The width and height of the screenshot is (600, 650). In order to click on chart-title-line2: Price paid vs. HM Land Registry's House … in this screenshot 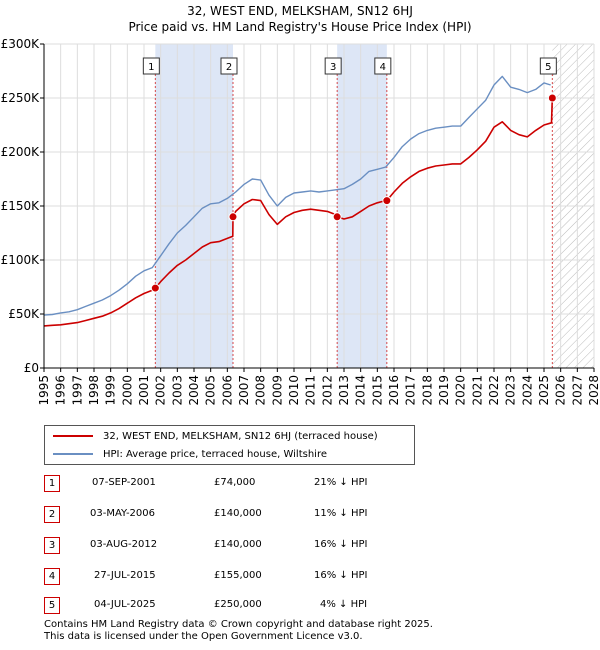, I will do `click(300, 27)`.